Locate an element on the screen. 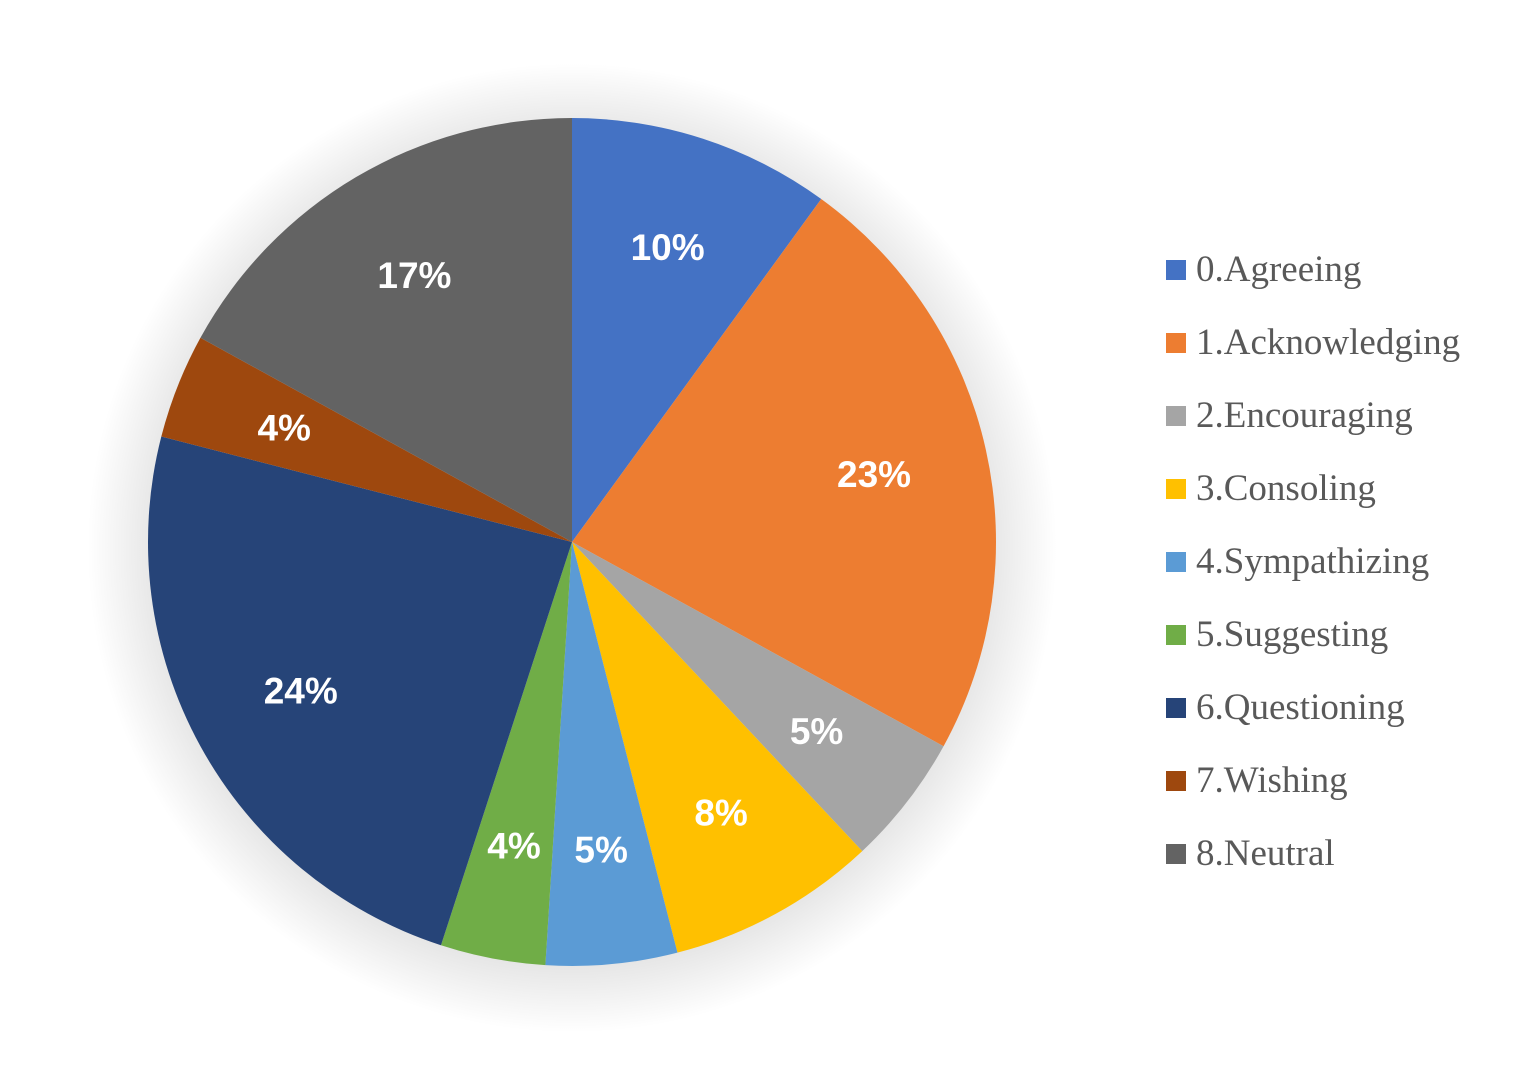  pie-slice-acknowledging is located at coordinates (784, 472).